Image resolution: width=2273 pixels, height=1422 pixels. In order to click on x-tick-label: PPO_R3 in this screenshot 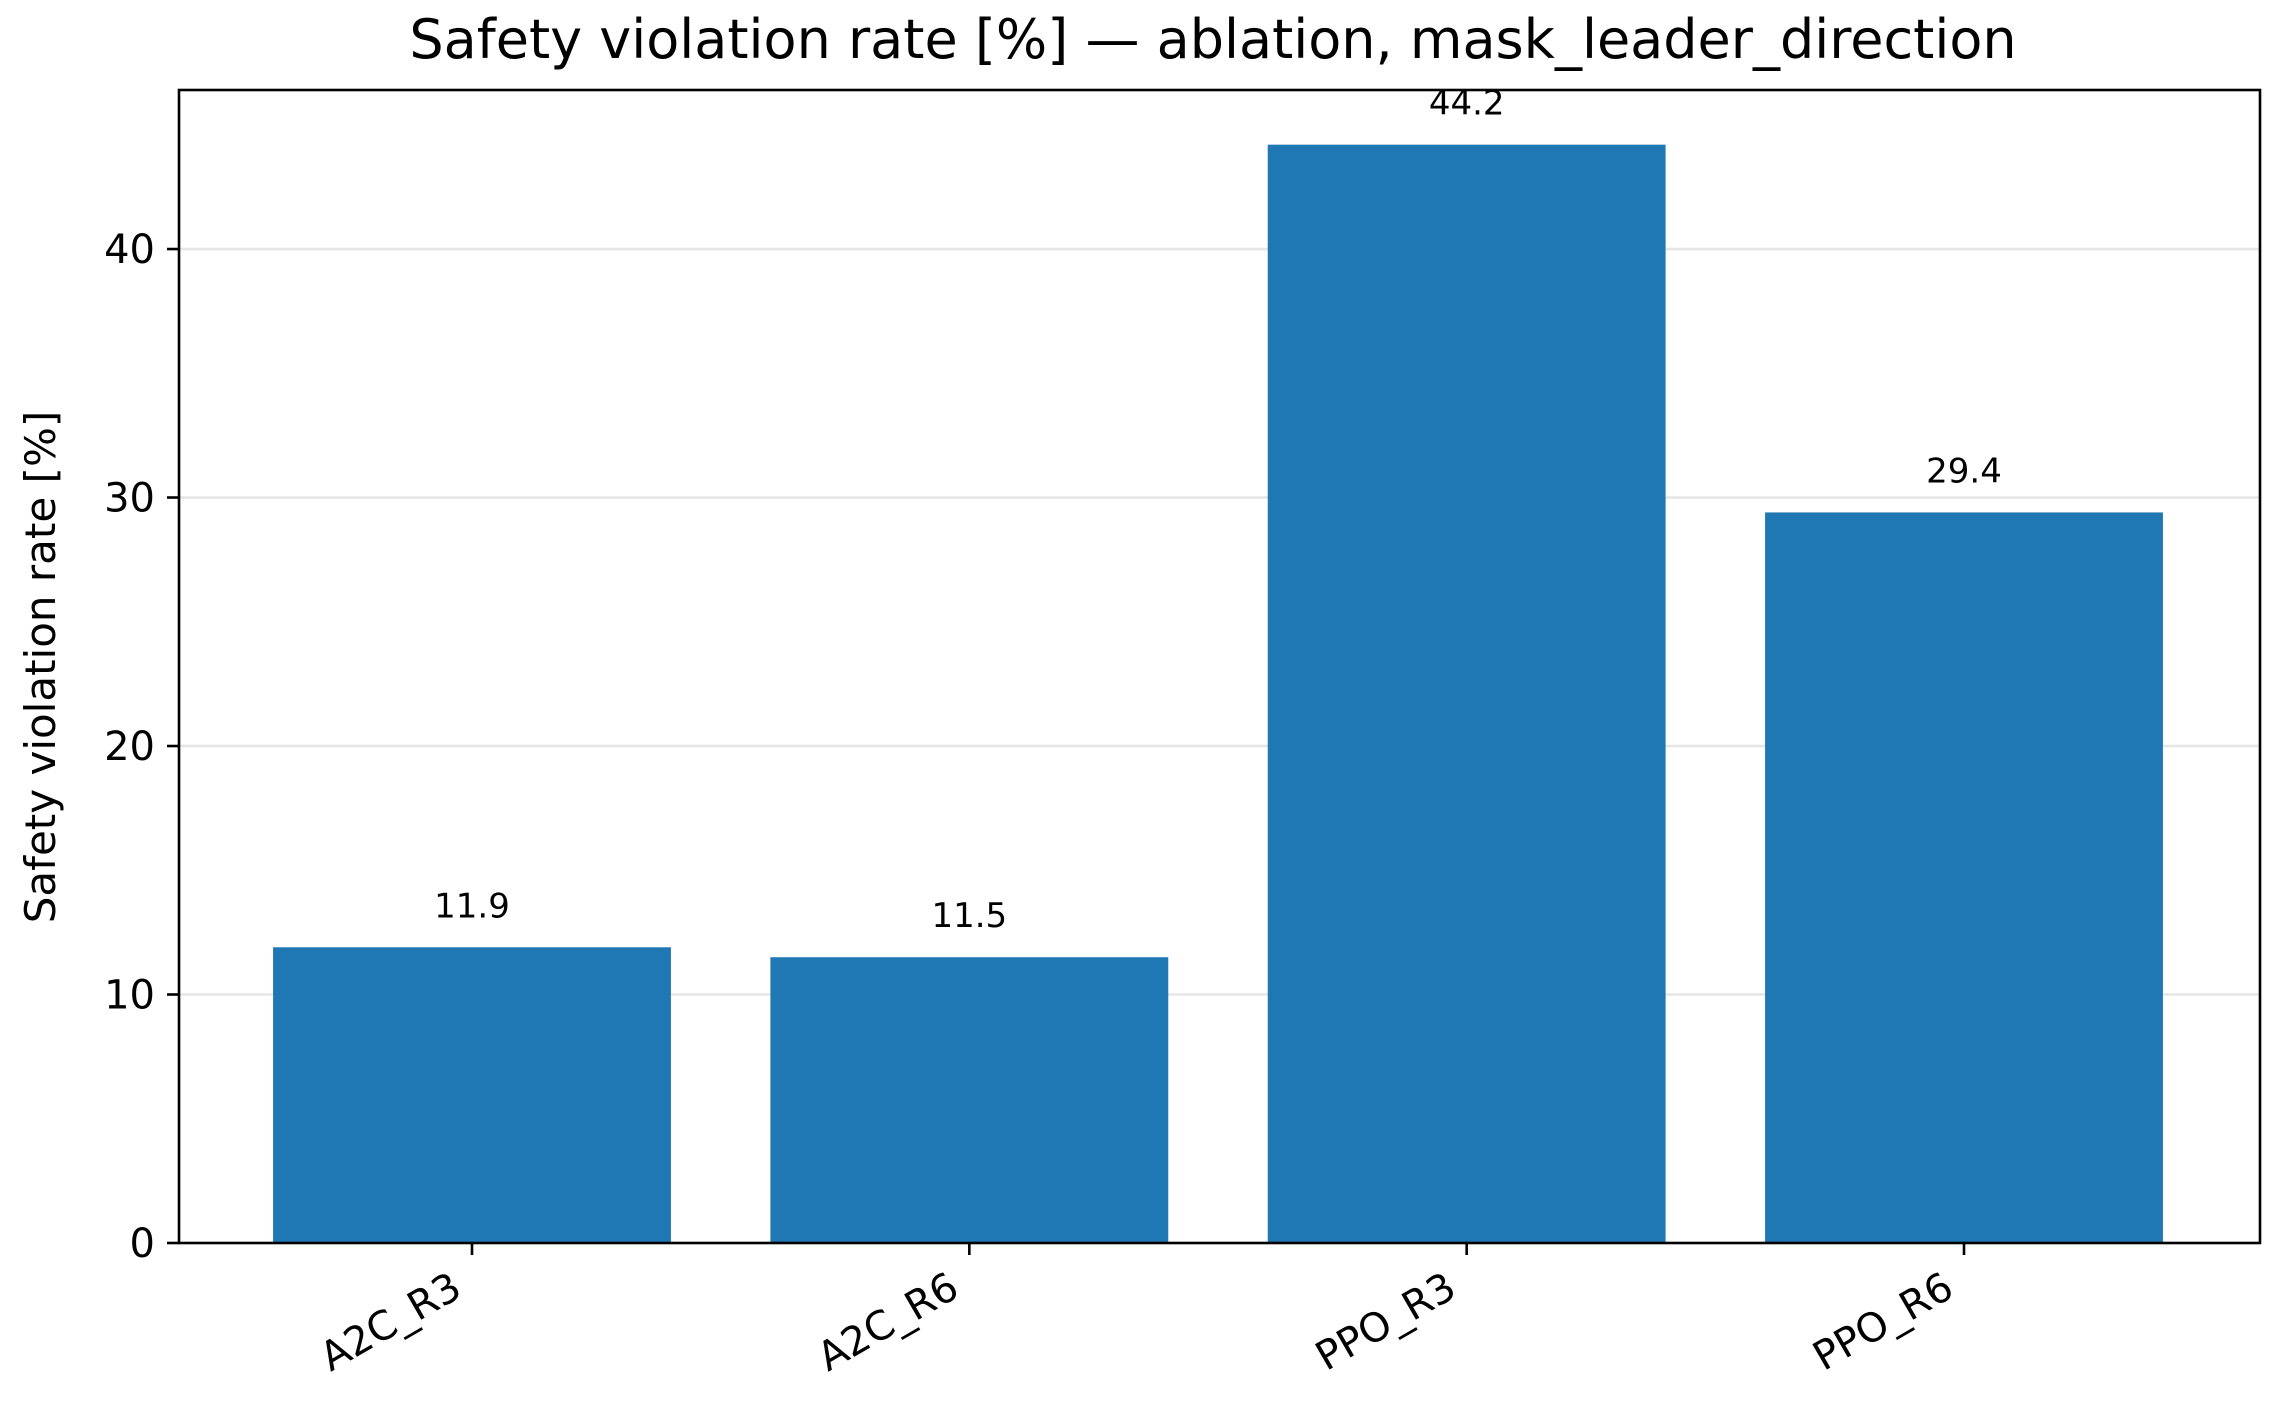, I will do `click(1385, 1322)`.